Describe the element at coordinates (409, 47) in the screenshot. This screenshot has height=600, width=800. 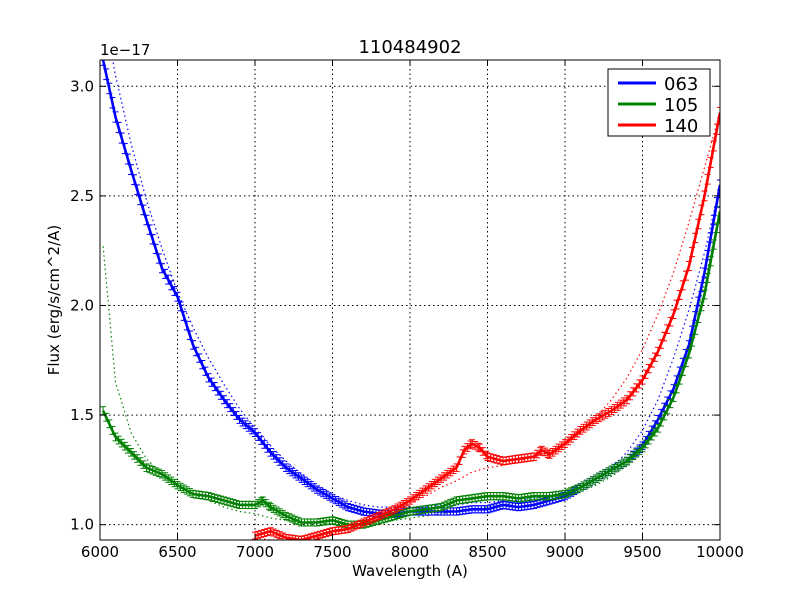
I see `chart-title: 110484902` at that location.